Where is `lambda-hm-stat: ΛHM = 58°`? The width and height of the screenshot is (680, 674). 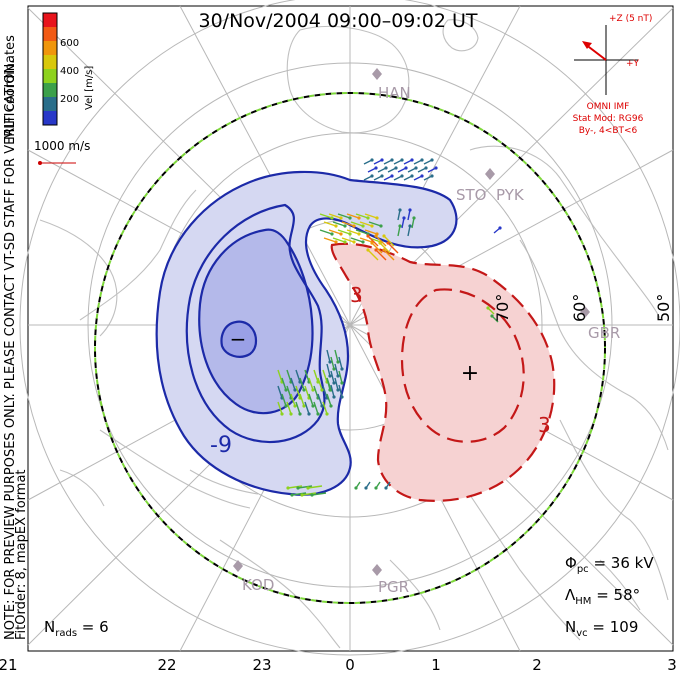
lambda-hm-stat: ΛHM = 58° is located at coordinates (602, 596).